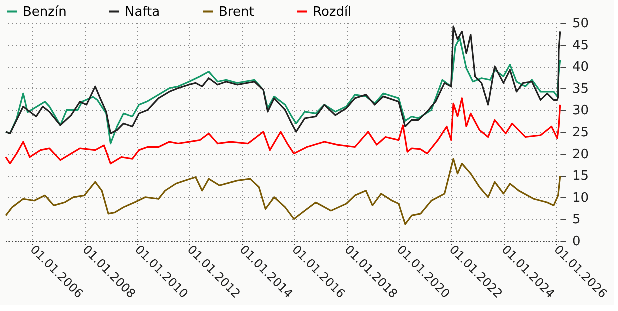 The image size is (618, 311). Describe the element at coordinates (332, 12) in the screenshot. I see `legend-label: Rozdíl` at that location.